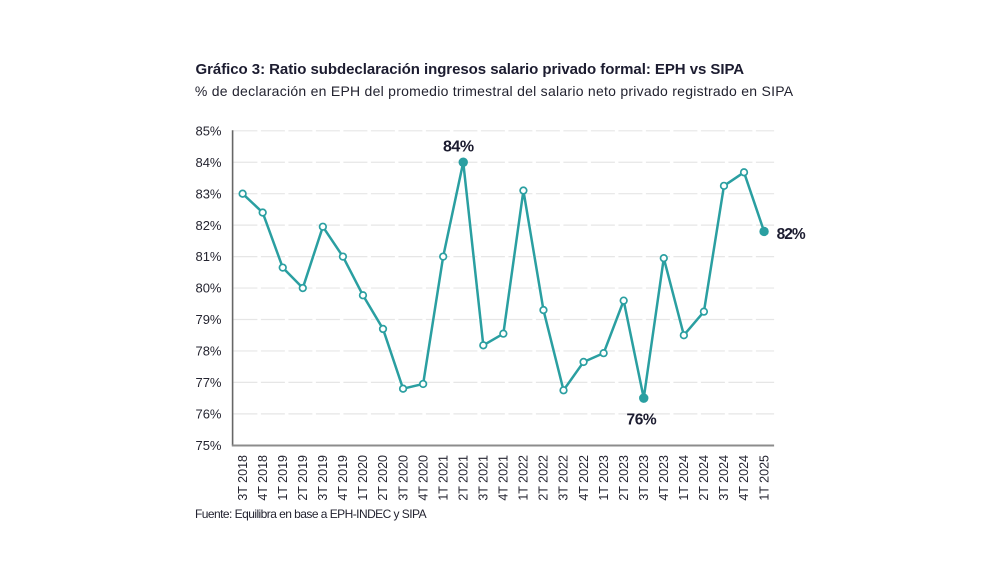  I want to click on svg-text: 4T 2020, so click(423, 478).